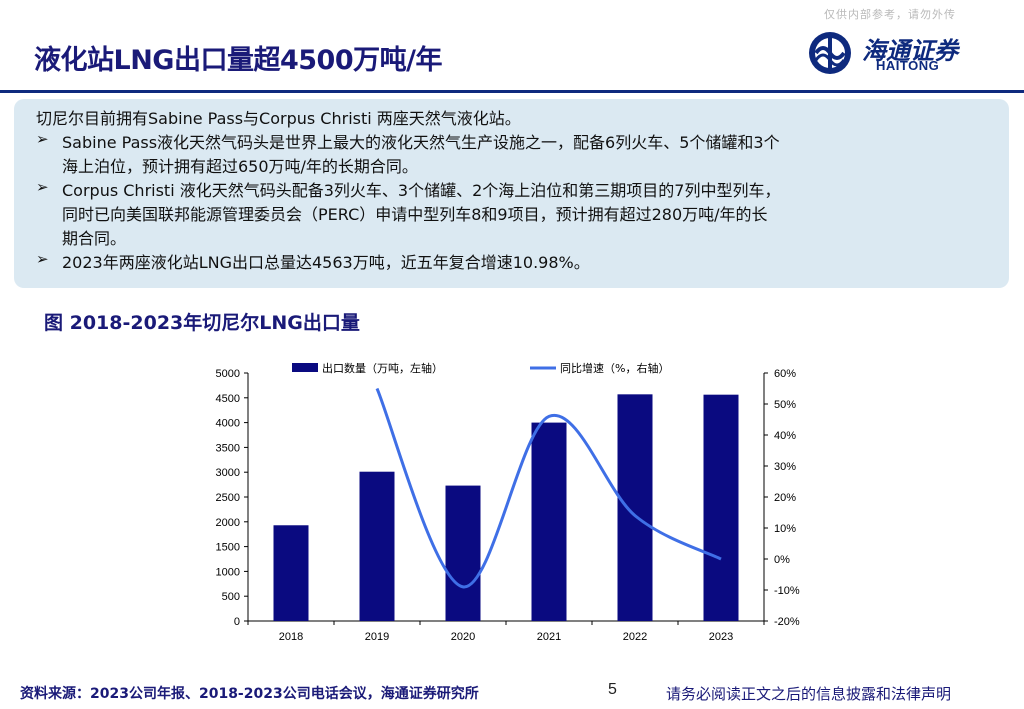  I want to click on title-divider, so click(512, 91).